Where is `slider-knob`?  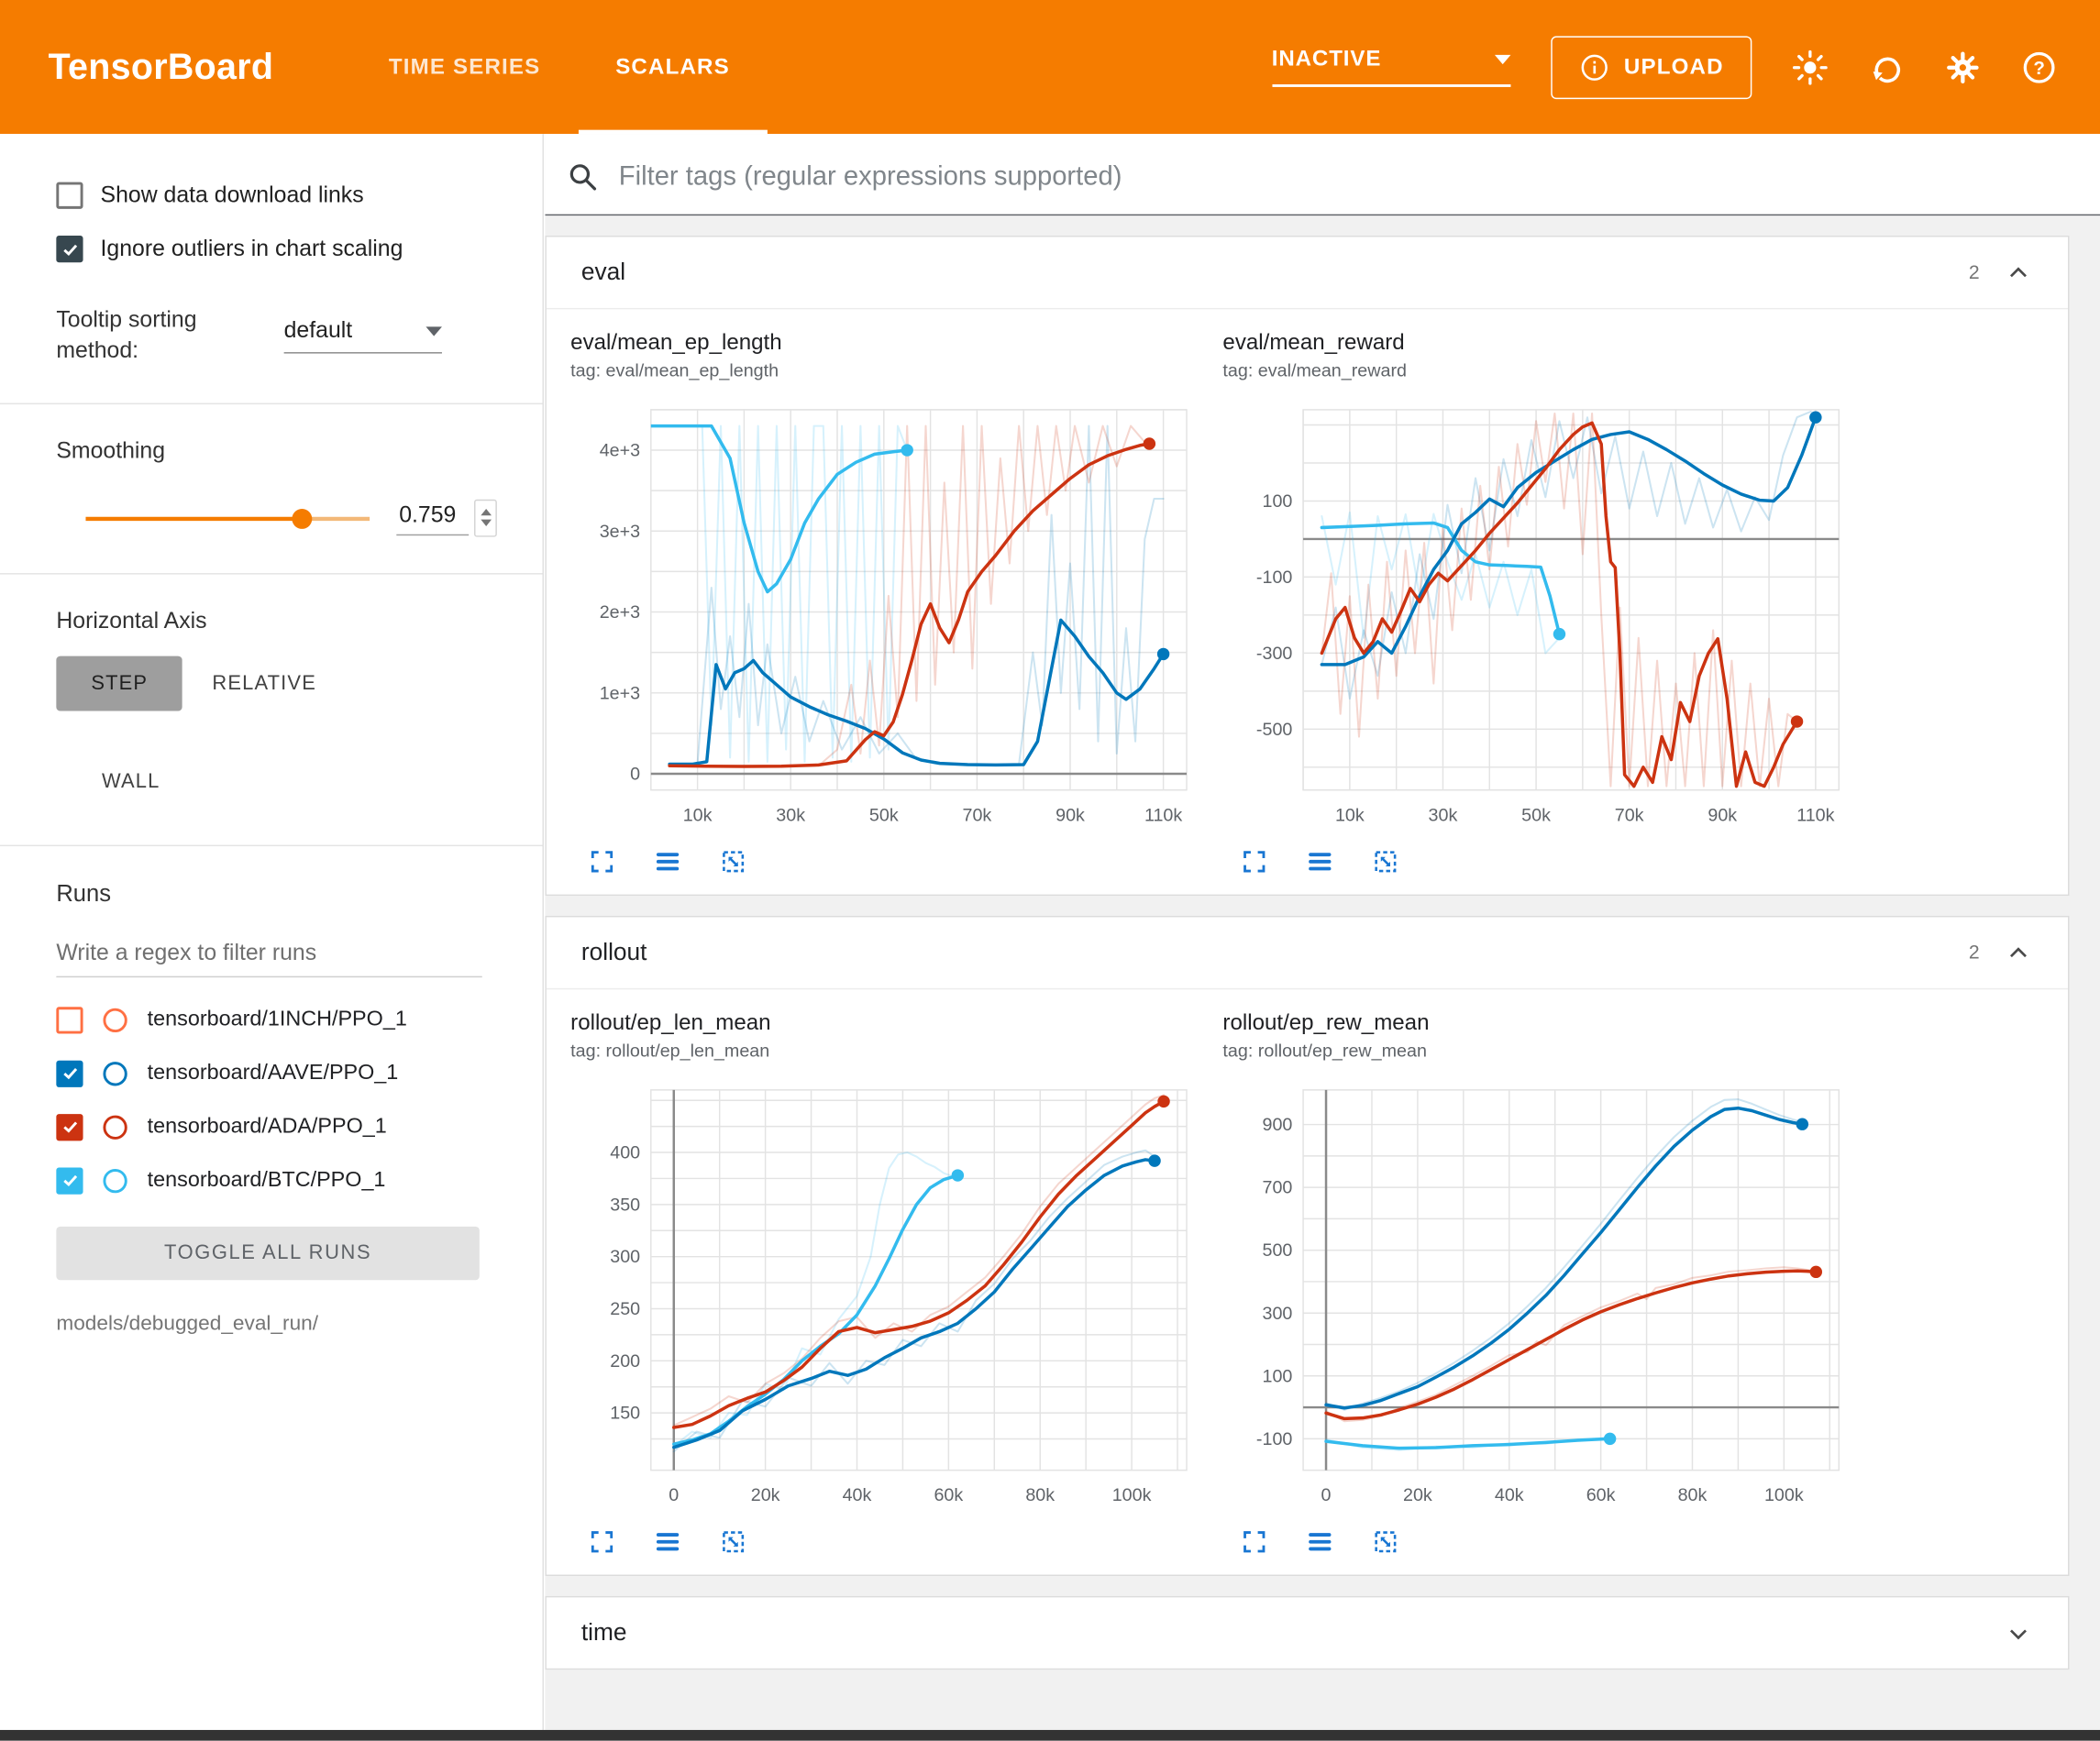
slider-knob is located at coordinates (302, 519).